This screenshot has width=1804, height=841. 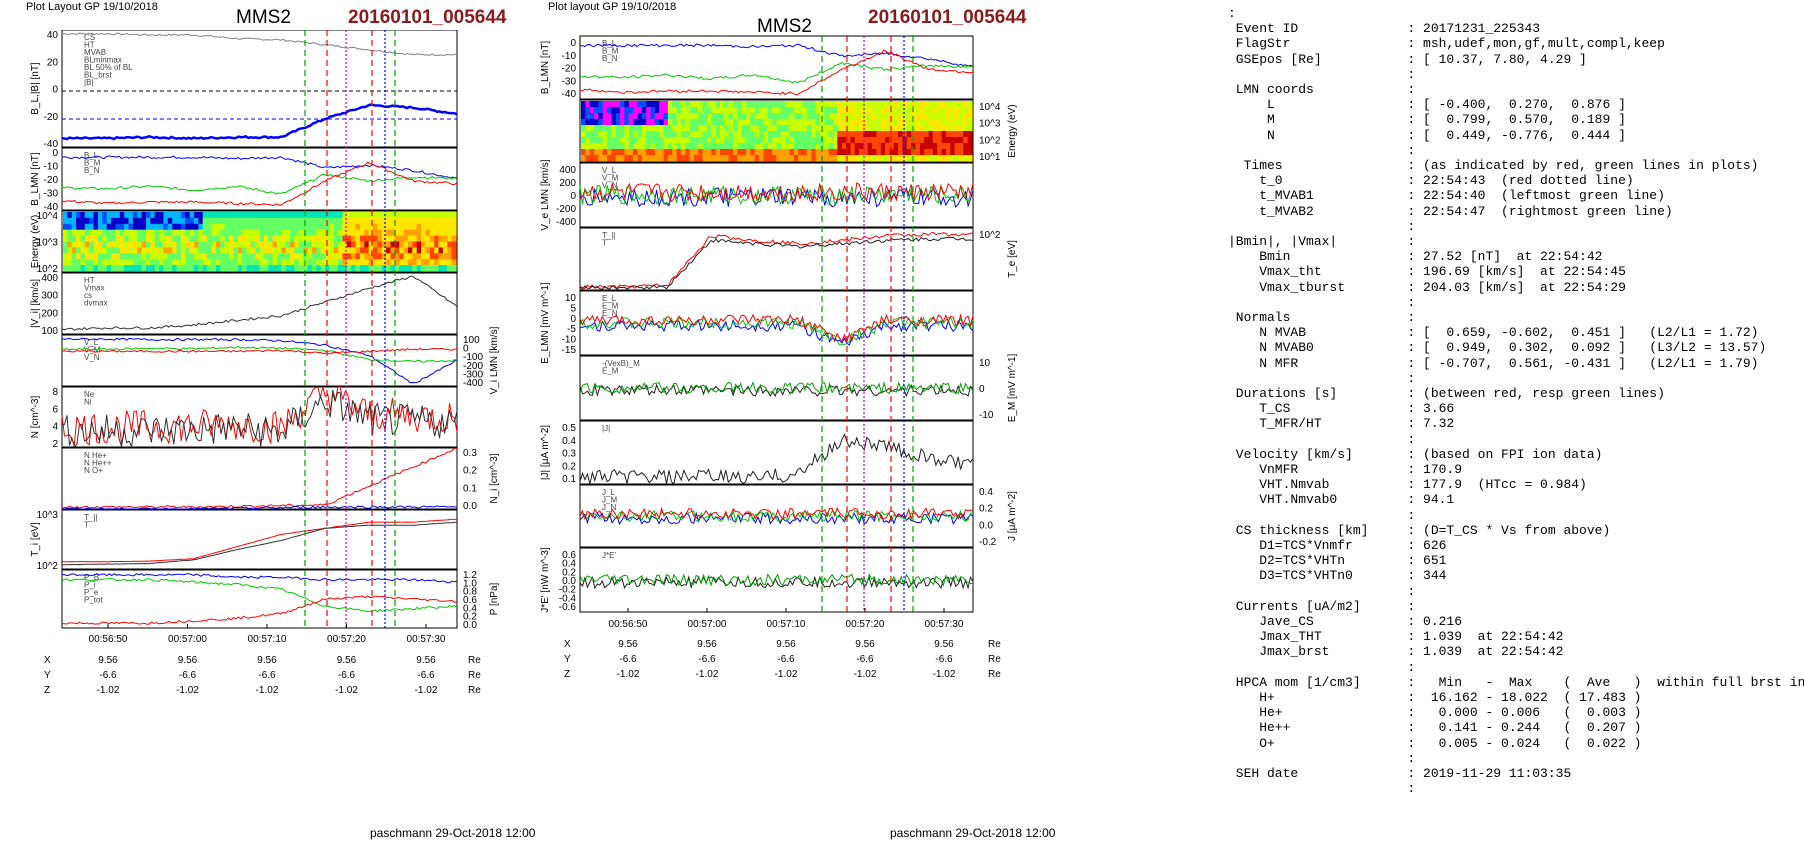 I want to click on y-tick-label: 0.0, so click(x=470, y=625).